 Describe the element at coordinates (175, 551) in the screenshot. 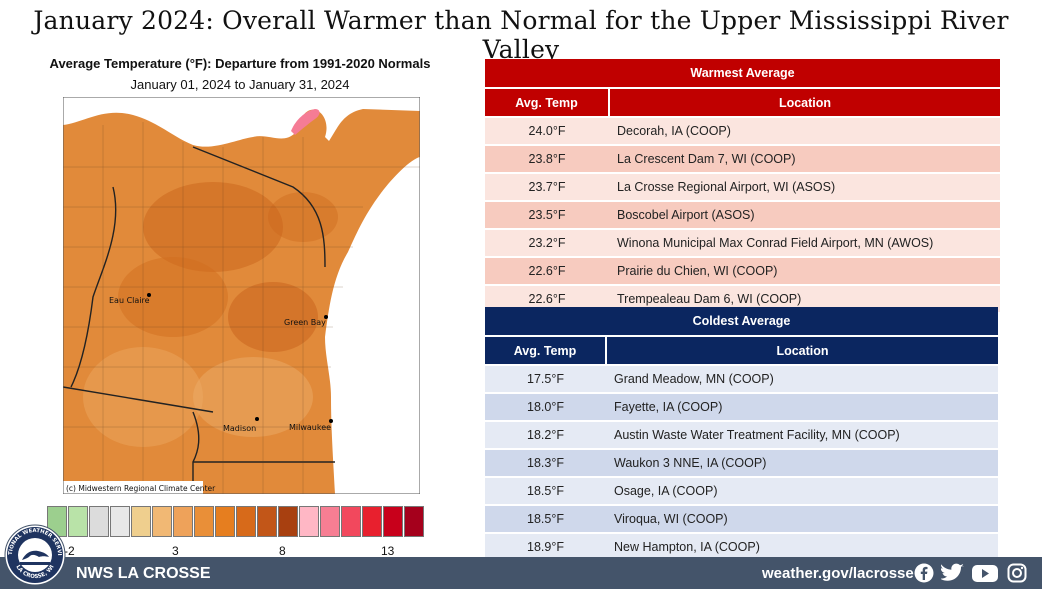

I see `scale-label: 3` at that location.